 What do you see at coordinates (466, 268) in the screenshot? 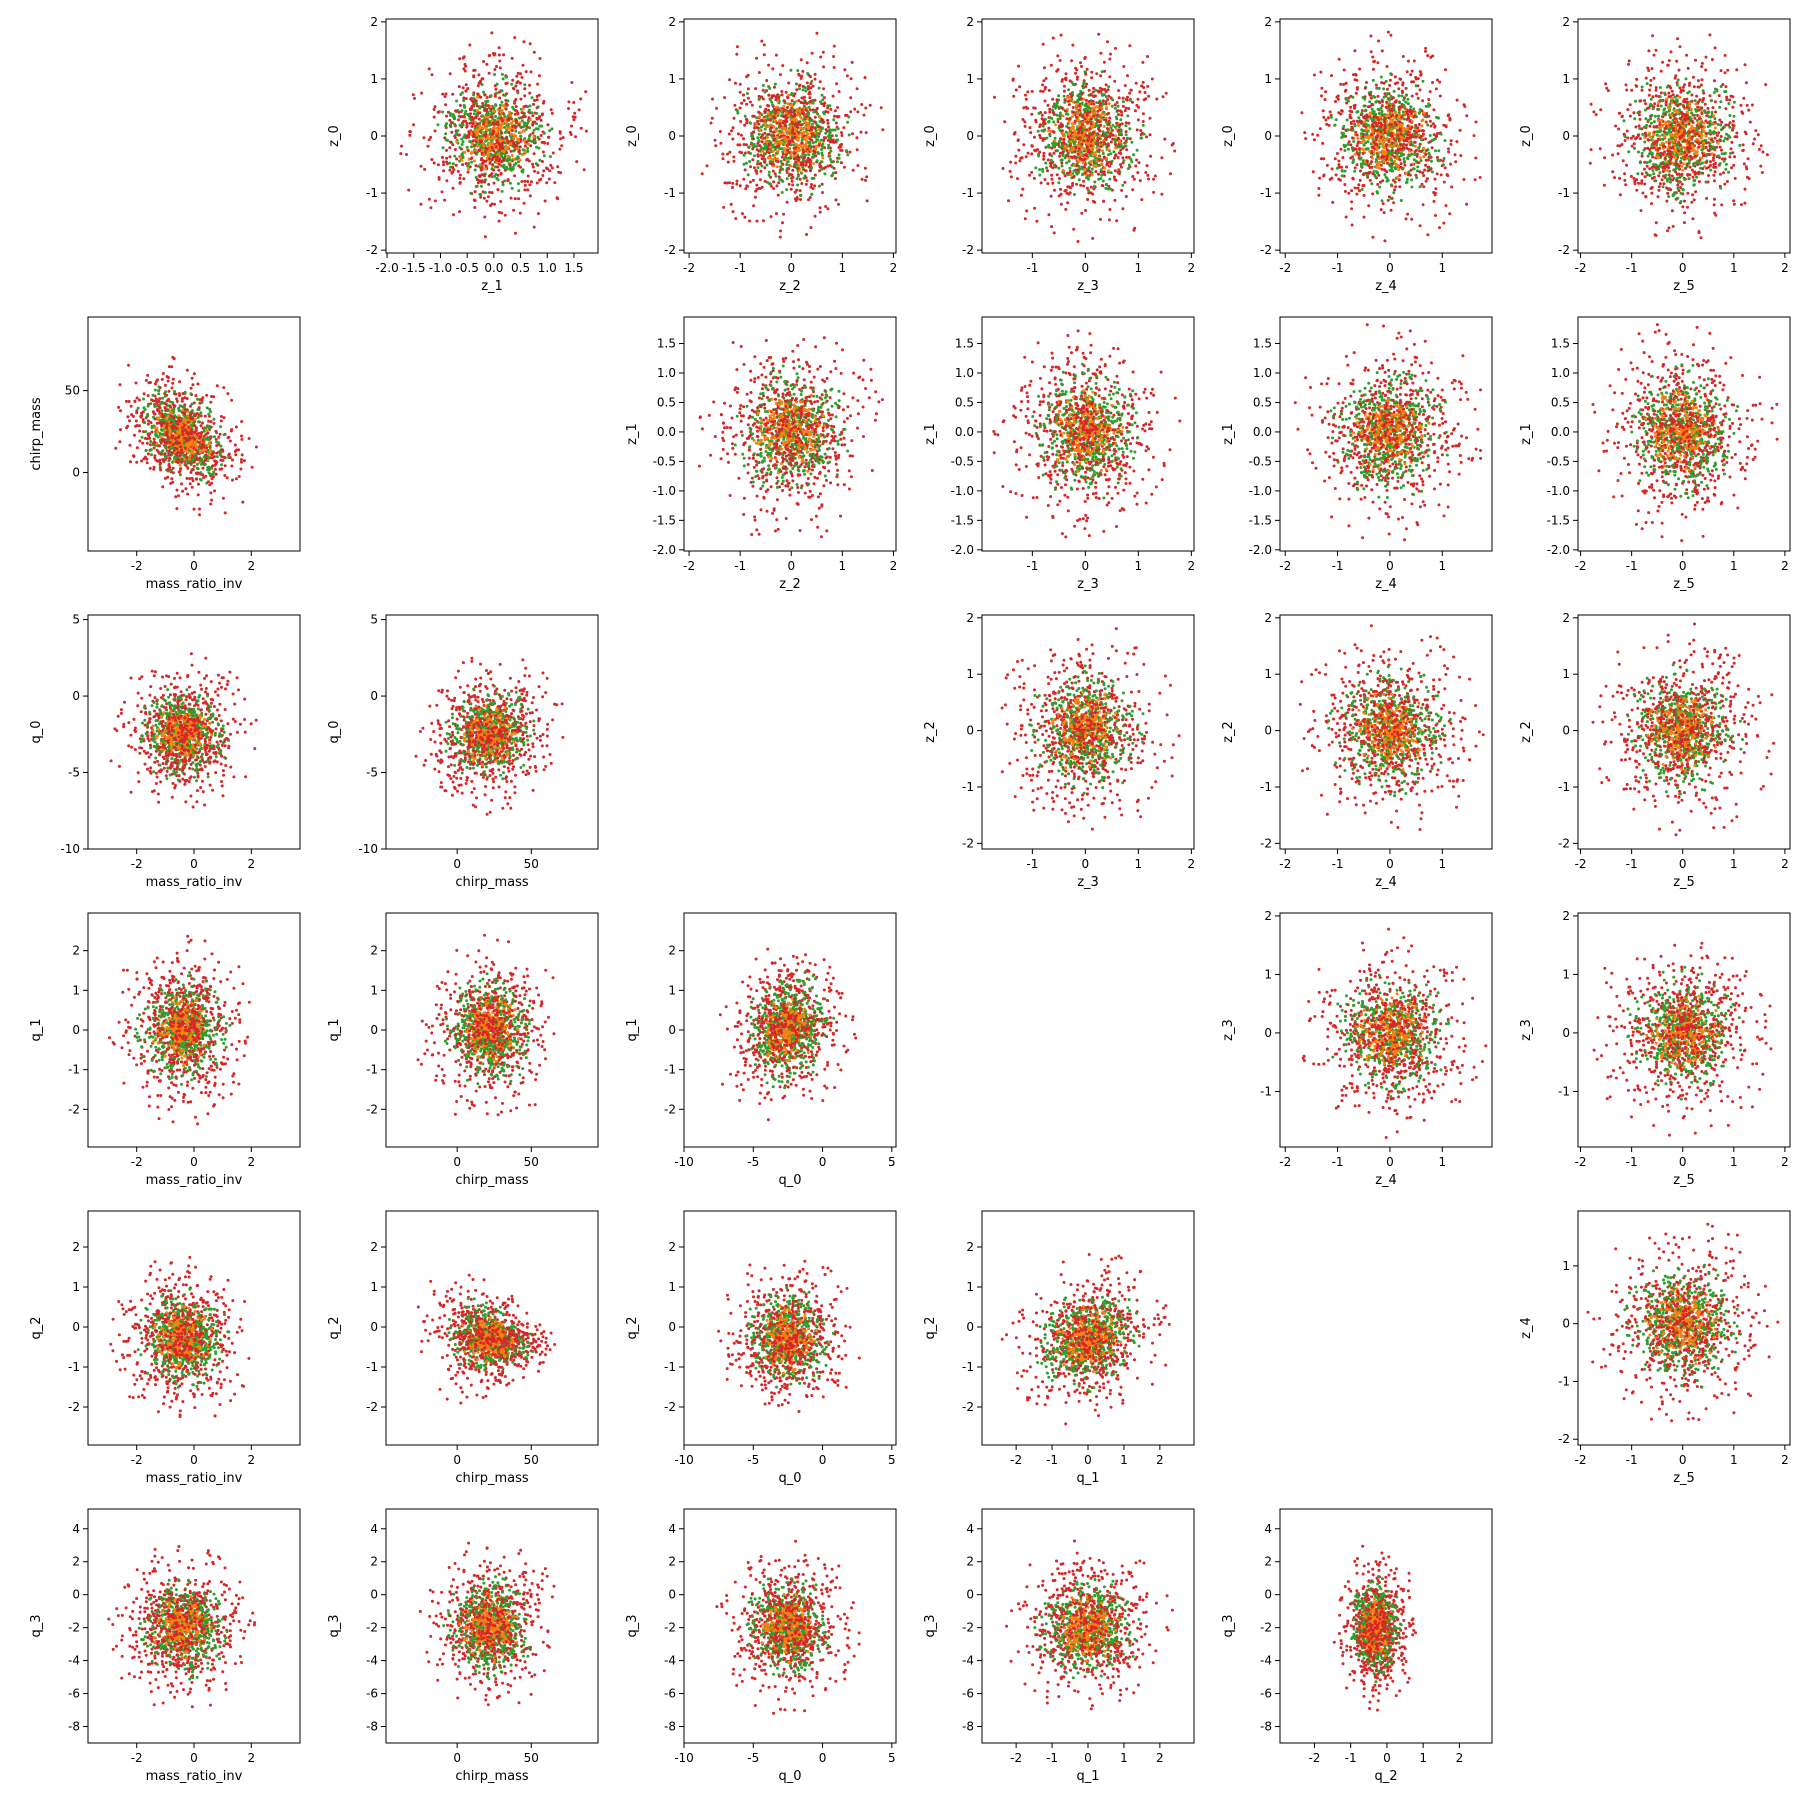
I see `x-tick-label: -0.5` at bounding box center [466, 268].